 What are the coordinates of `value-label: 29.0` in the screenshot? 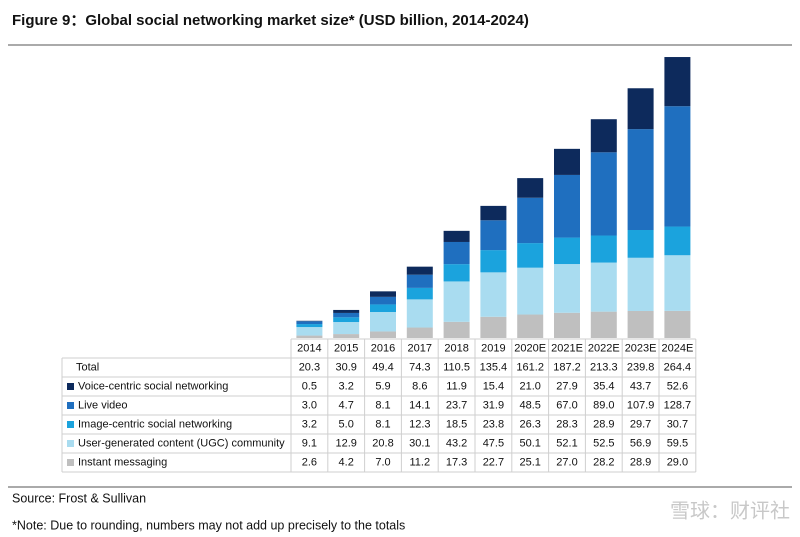 It's located at (677, 462).